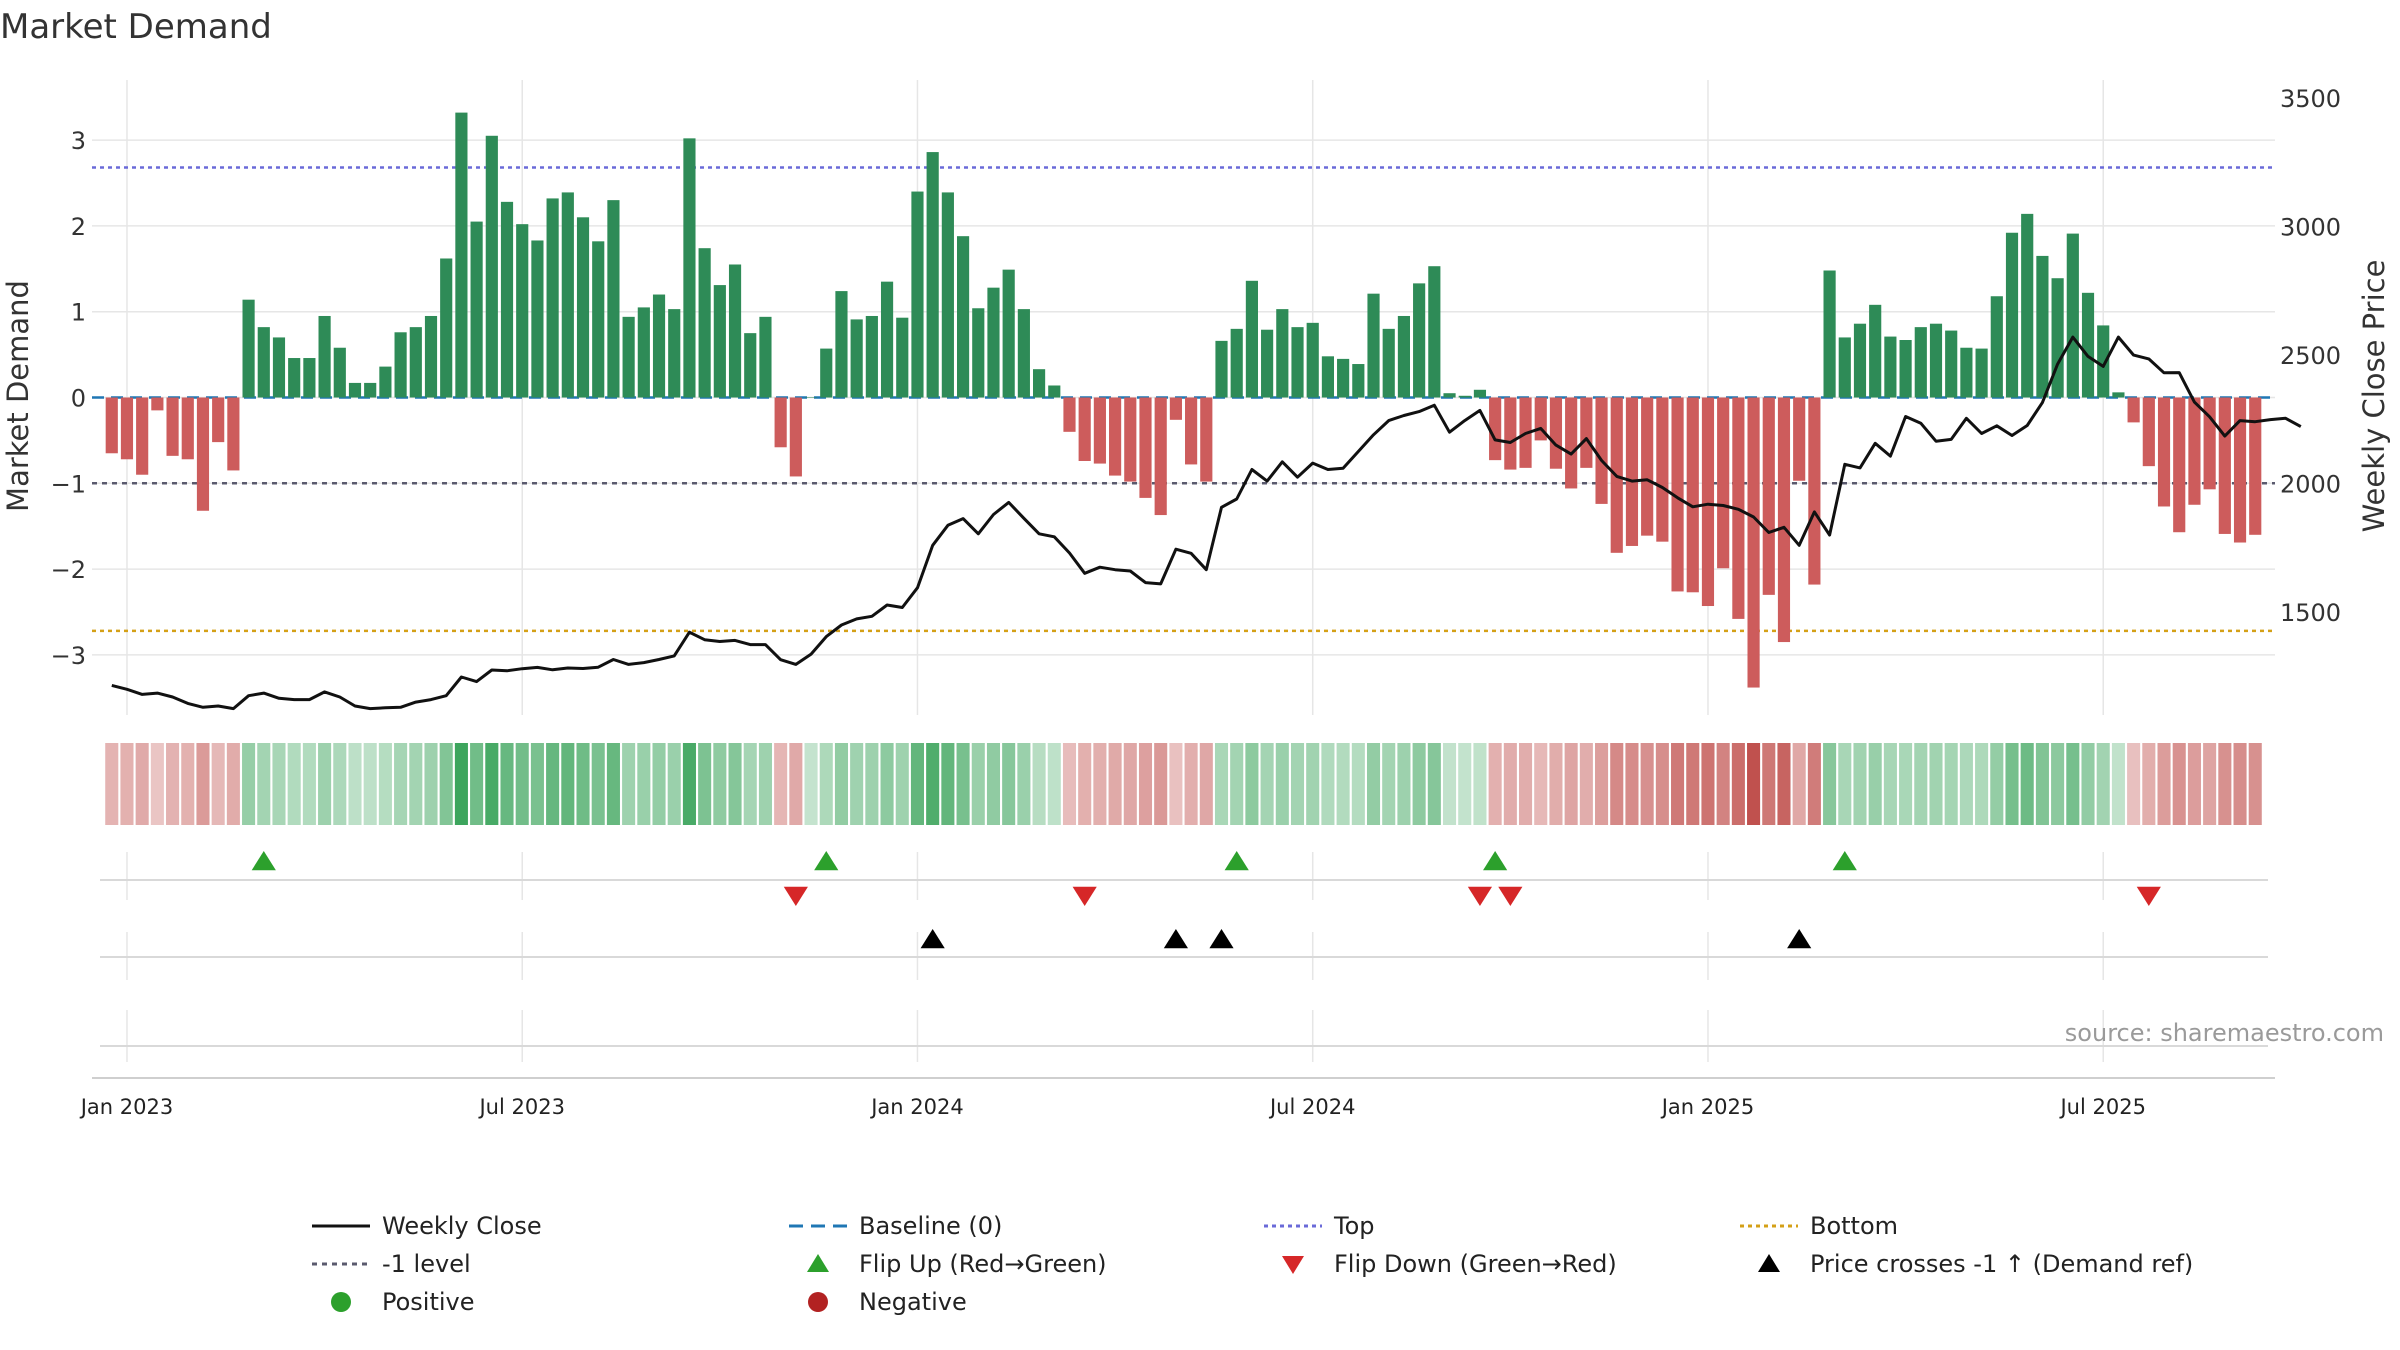 Image resolution: width=2400 pixels, height=1350 pixels. Describe the element at coordinates (895, 1226) in the screenshot. I see `legend-item-baseline: Baseline (0)` at that location.